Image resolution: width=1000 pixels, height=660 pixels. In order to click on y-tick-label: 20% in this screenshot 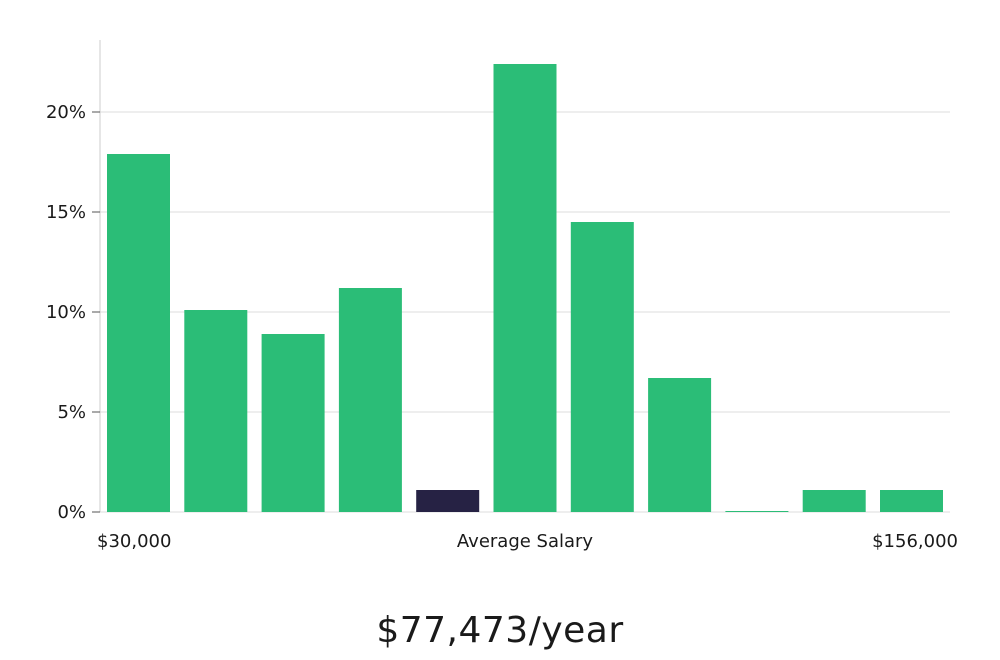, I will do `click(66, 112)`.